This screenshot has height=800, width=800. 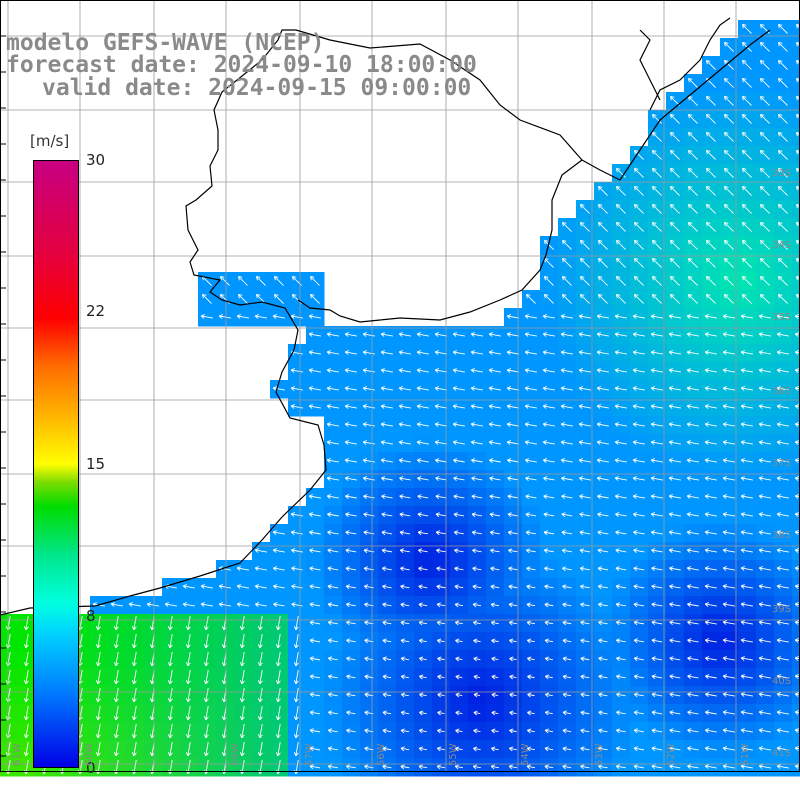 I want to click on lon-label-59w: 59W, so click(x=235, y=754).